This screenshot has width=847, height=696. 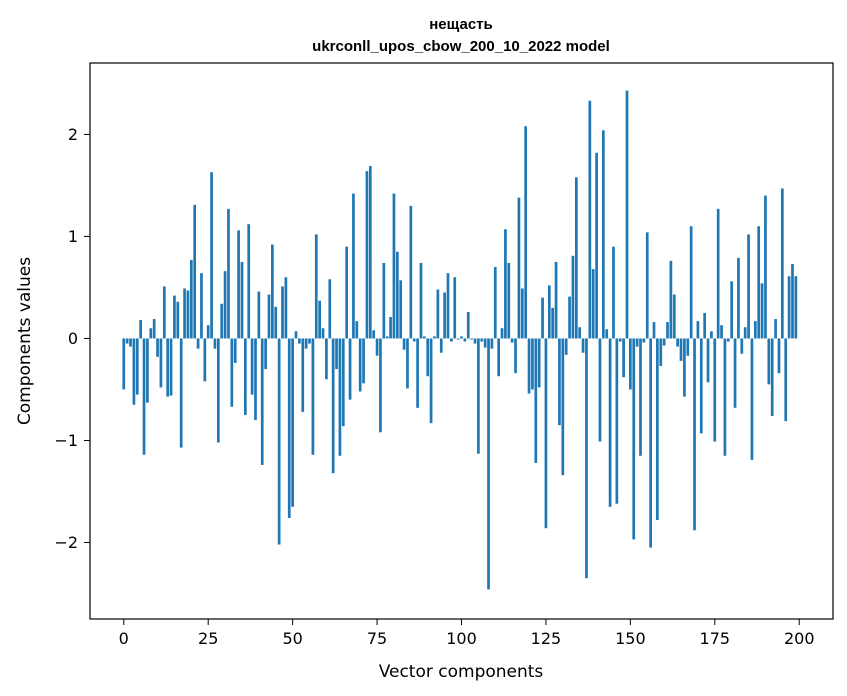 I want to click on y-axis-label: Components values, so click(x=25, y=341).